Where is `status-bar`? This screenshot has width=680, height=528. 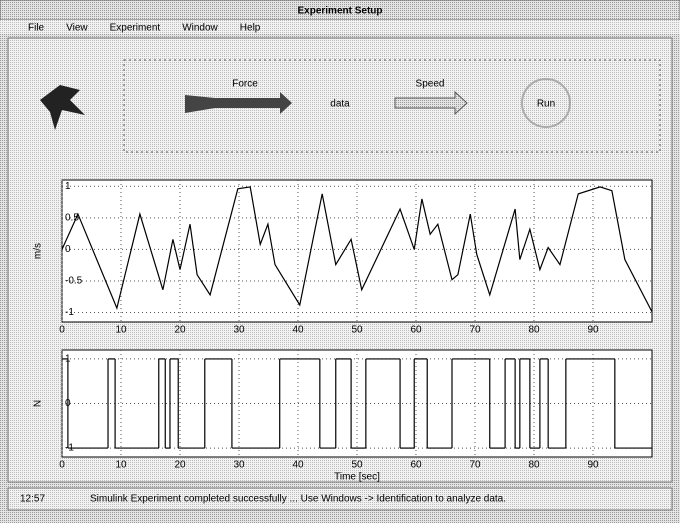
status-bar is located at coordinates (340, 499).